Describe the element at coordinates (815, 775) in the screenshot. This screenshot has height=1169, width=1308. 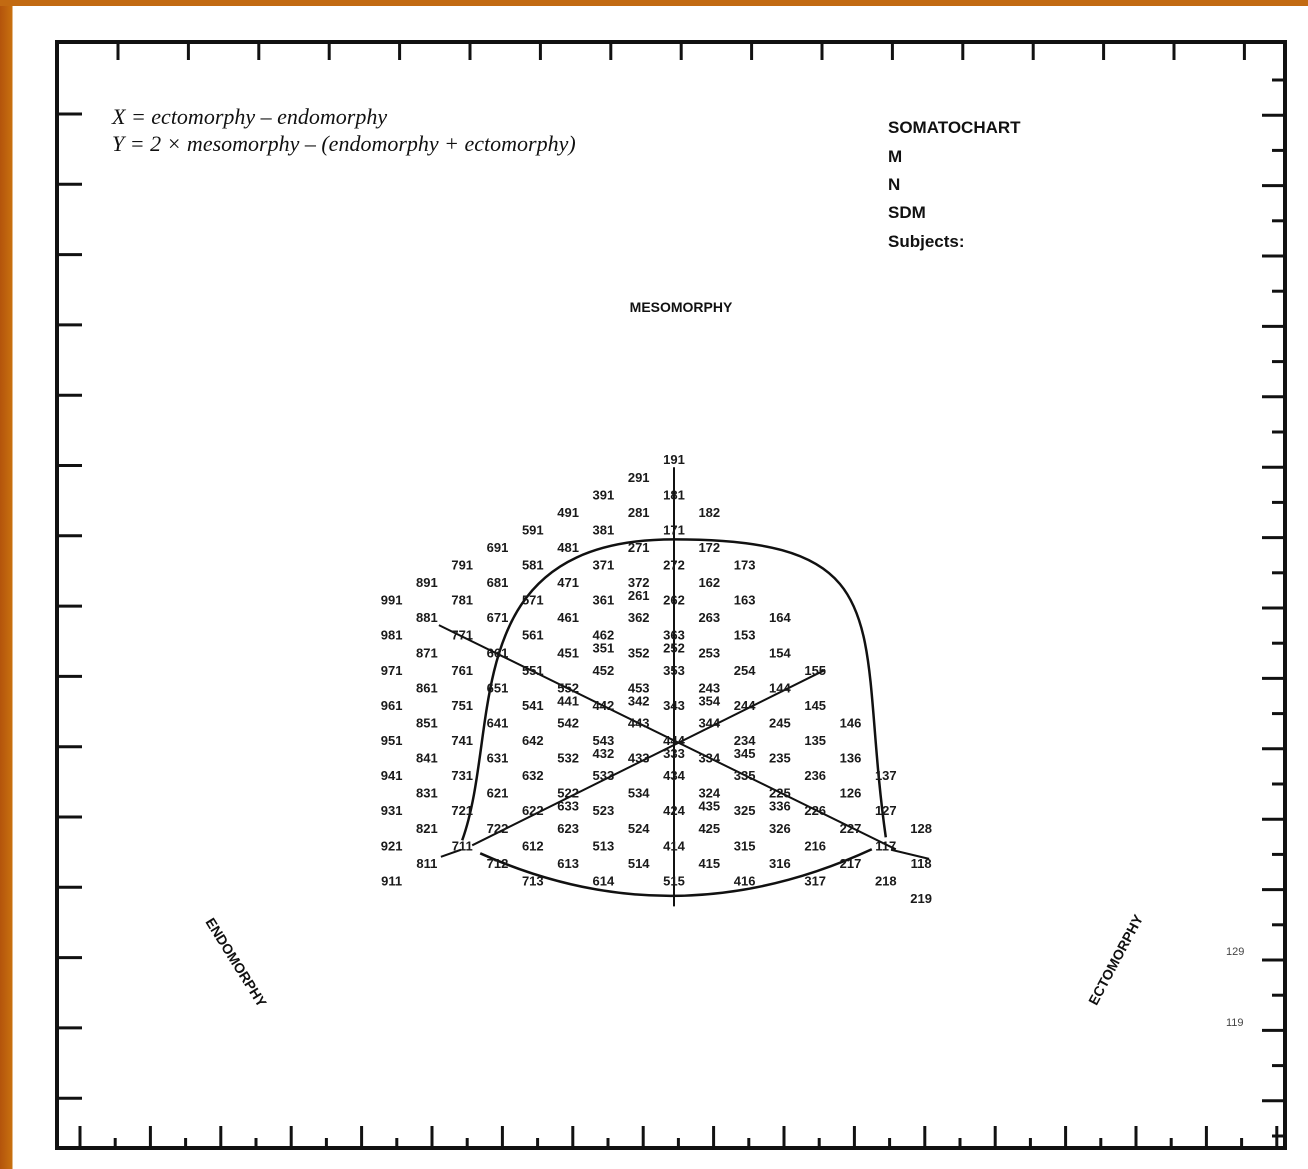
I see `somatotype-label: 236` at that location.